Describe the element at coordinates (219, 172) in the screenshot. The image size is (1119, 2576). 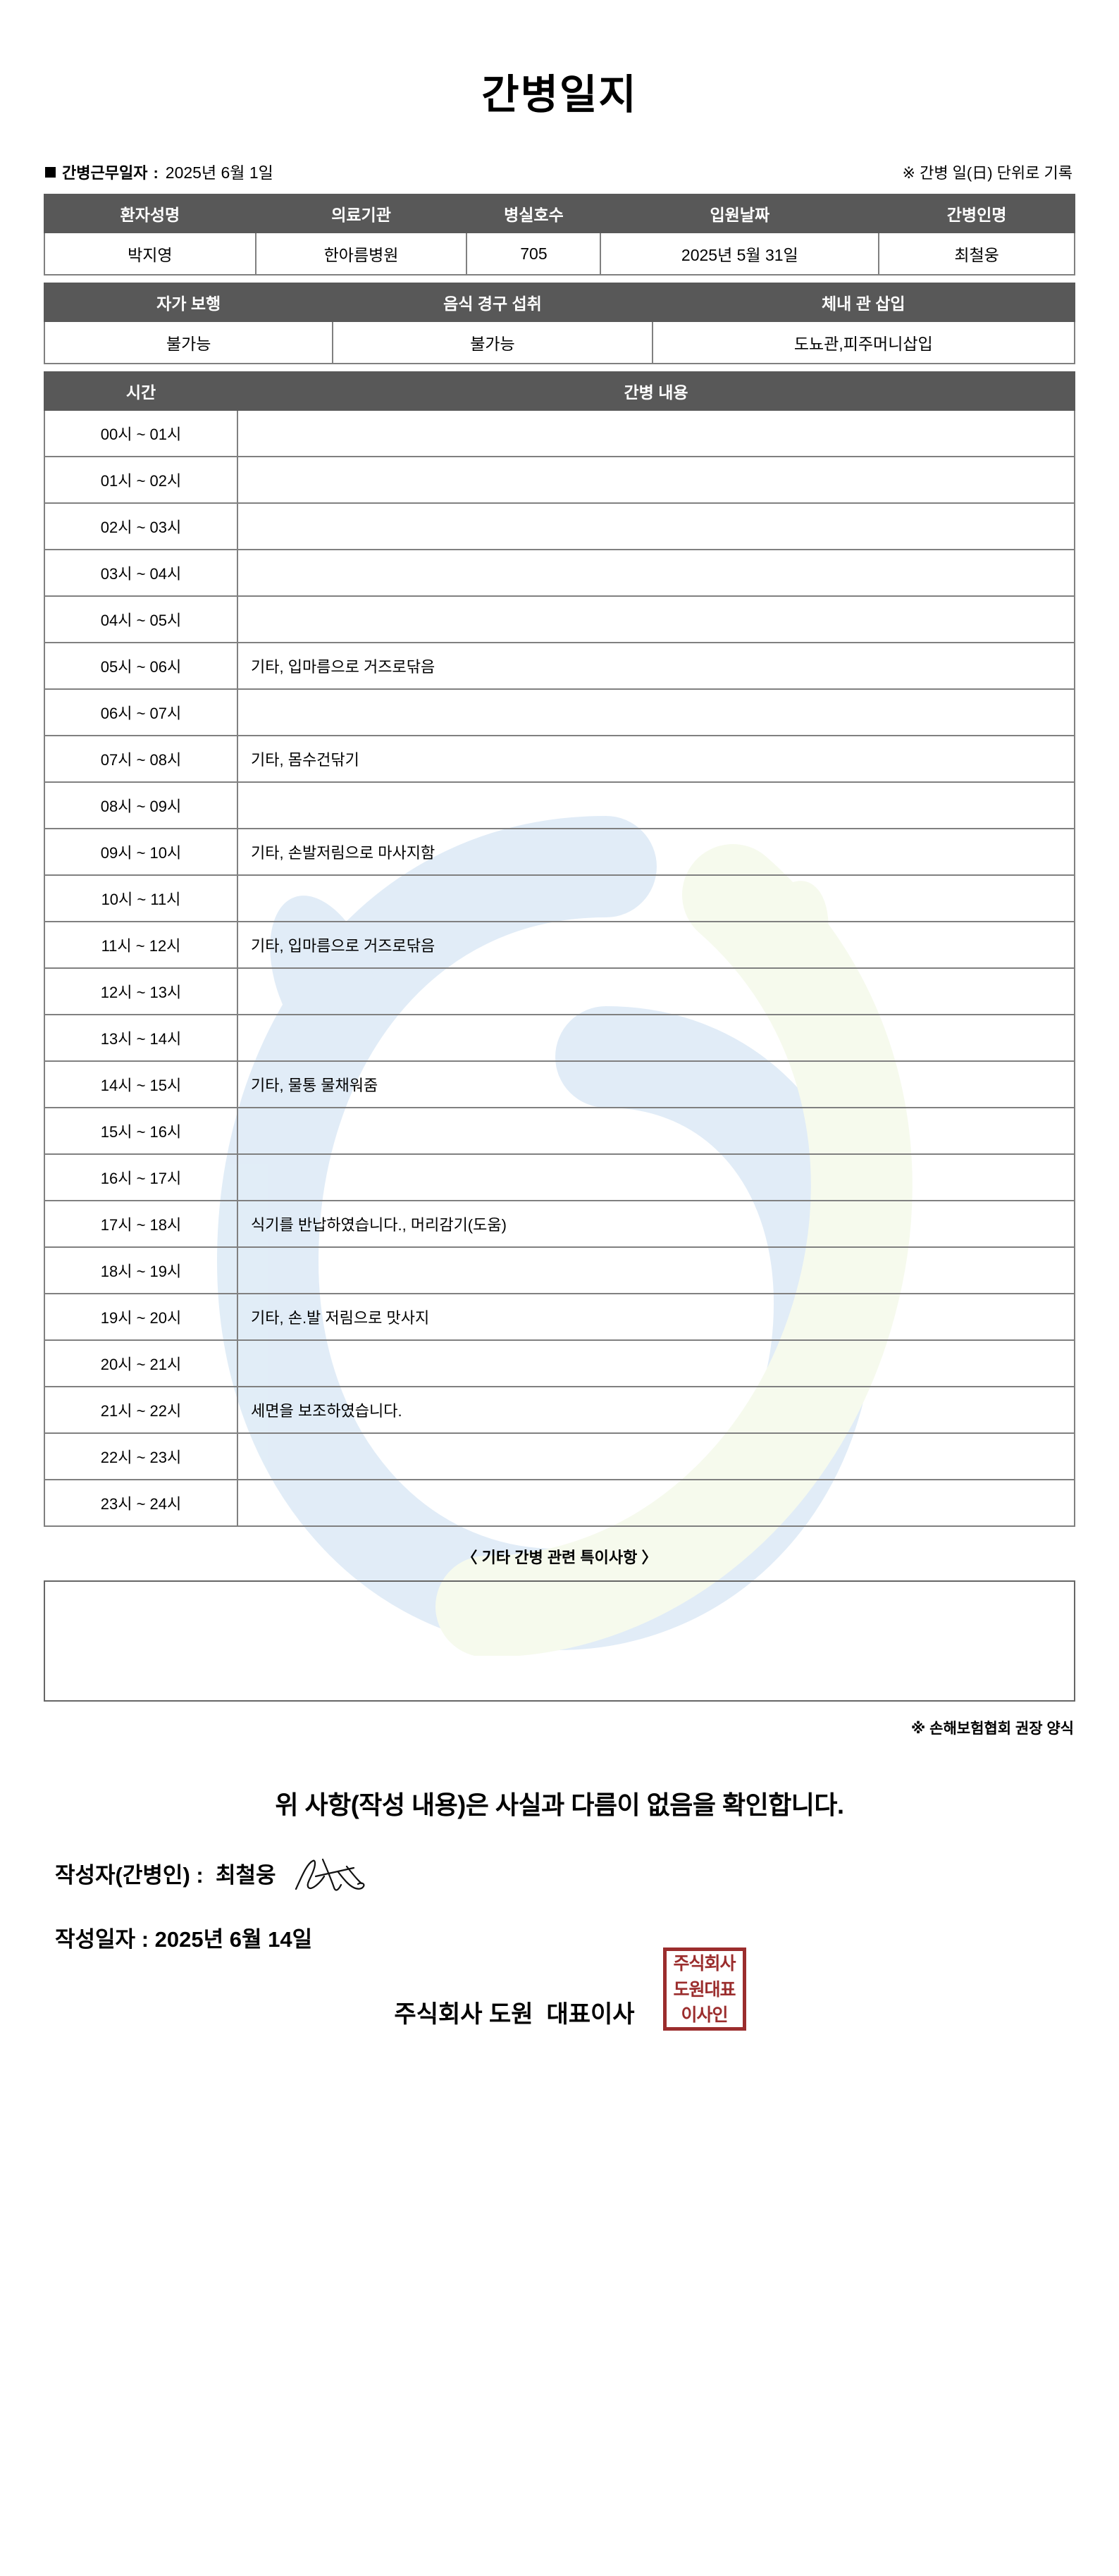
I see `work-date-value: 2025년 6월 1일` at that location.